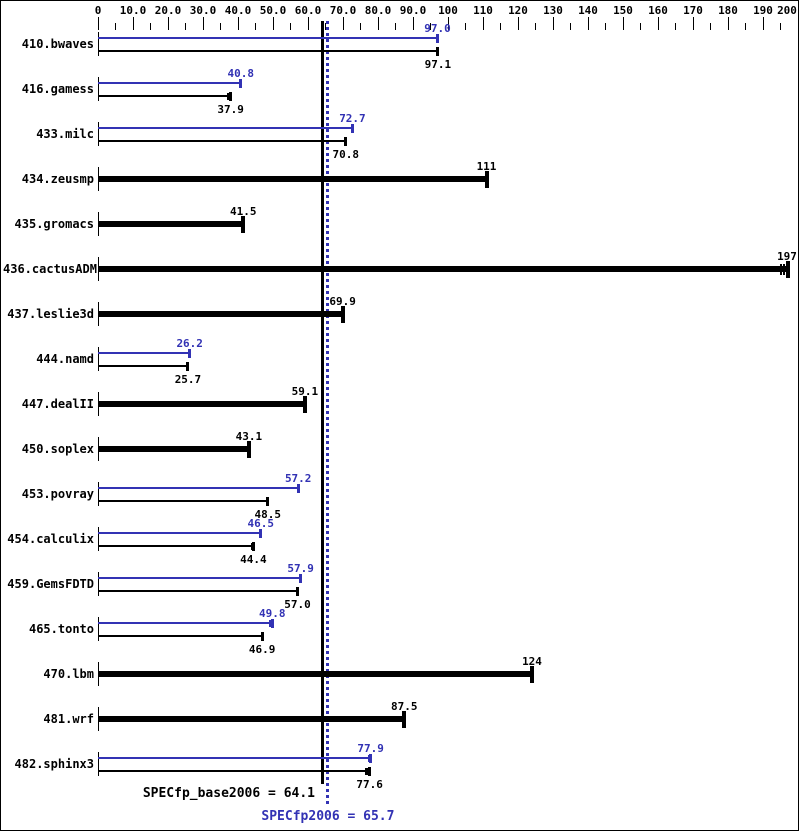 This screenshot has height=831, width=799. Describe the element at coordinates (273, 10) in the screenshot. I see `x-axis-tick-label: 50.0` at that location.